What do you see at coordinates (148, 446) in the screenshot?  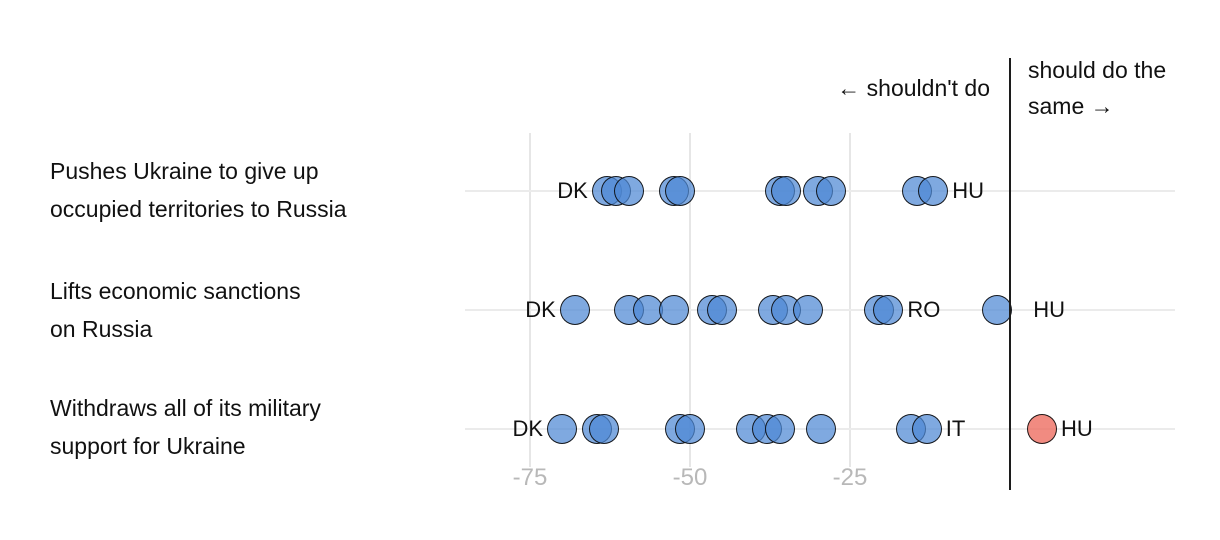 I see `row-label-line: support for Ukraine` at bounding box center [148, 446].